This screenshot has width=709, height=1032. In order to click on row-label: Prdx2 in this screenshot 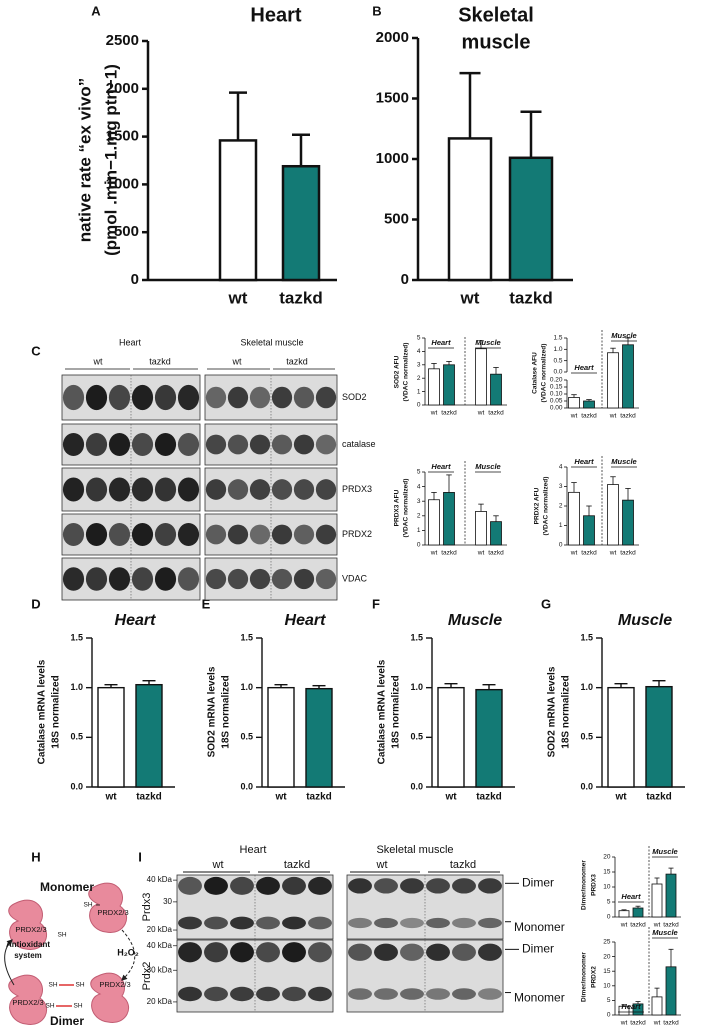, I will do `click(147, 976)`.